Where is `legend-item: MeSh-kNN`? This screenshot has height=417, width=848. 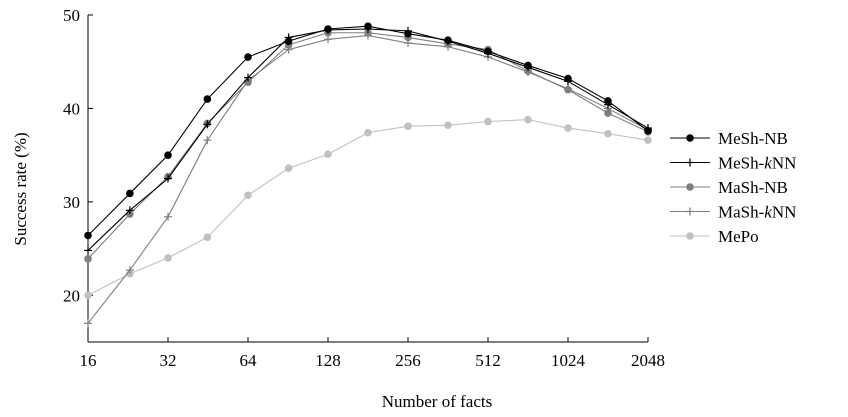 legend-item: MeSh-kNN is located at coordinates (733, 163).